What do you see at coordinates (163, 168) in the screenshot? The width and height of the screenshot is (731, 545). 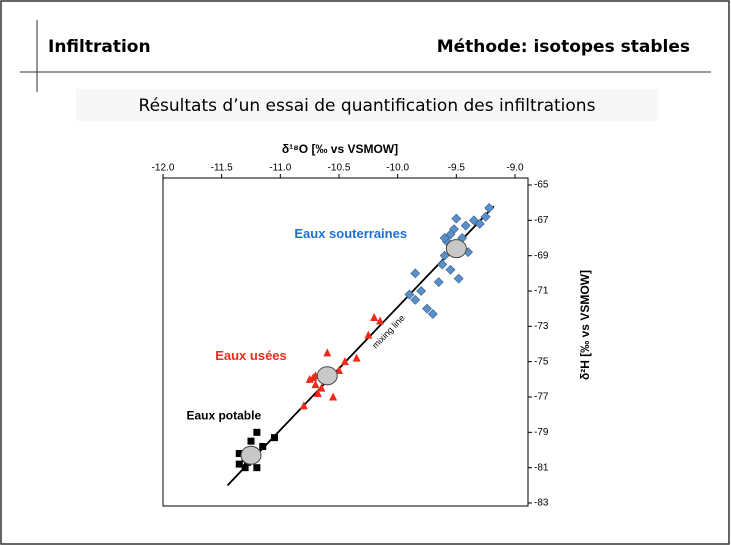 I see `x-tick-label: -12.0` at bounding box center [163, 168].